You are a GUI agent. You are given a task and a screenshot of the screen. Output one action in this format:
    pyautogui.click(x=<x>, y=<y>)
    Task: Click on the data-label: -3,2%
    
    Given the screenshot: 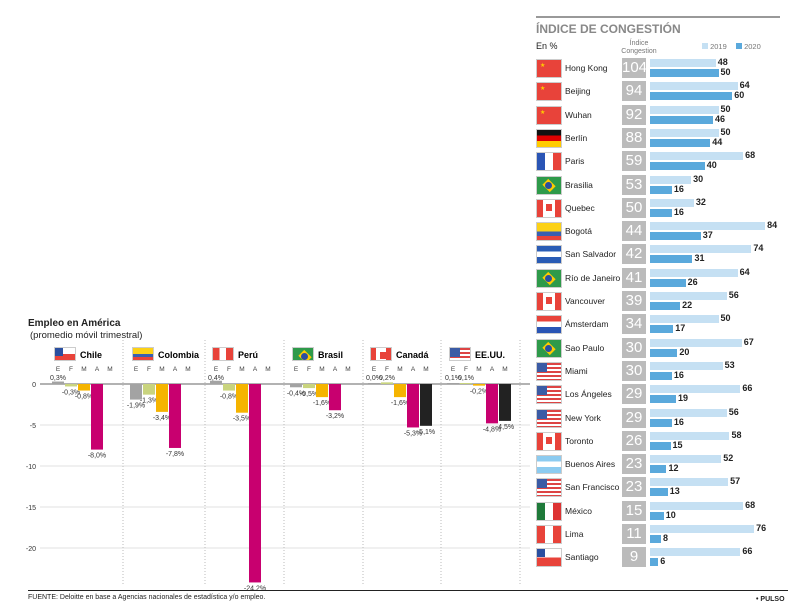 What is the action you would take?
    pyautogui.click(x=335, y=416)
    